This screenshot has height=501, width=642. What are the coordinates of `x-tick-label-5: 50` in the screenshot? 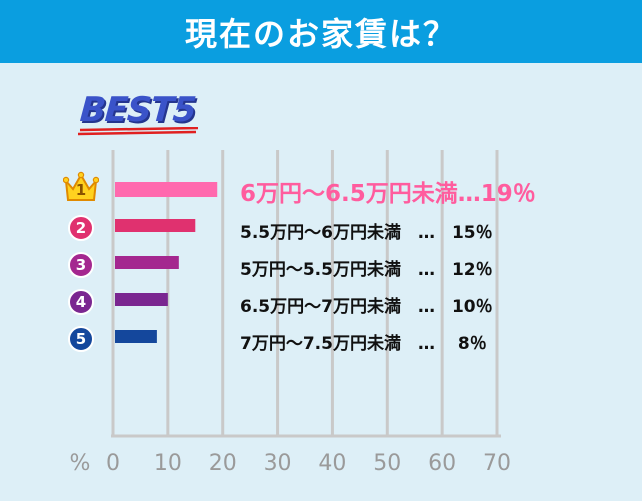 It's located at (387, 463).